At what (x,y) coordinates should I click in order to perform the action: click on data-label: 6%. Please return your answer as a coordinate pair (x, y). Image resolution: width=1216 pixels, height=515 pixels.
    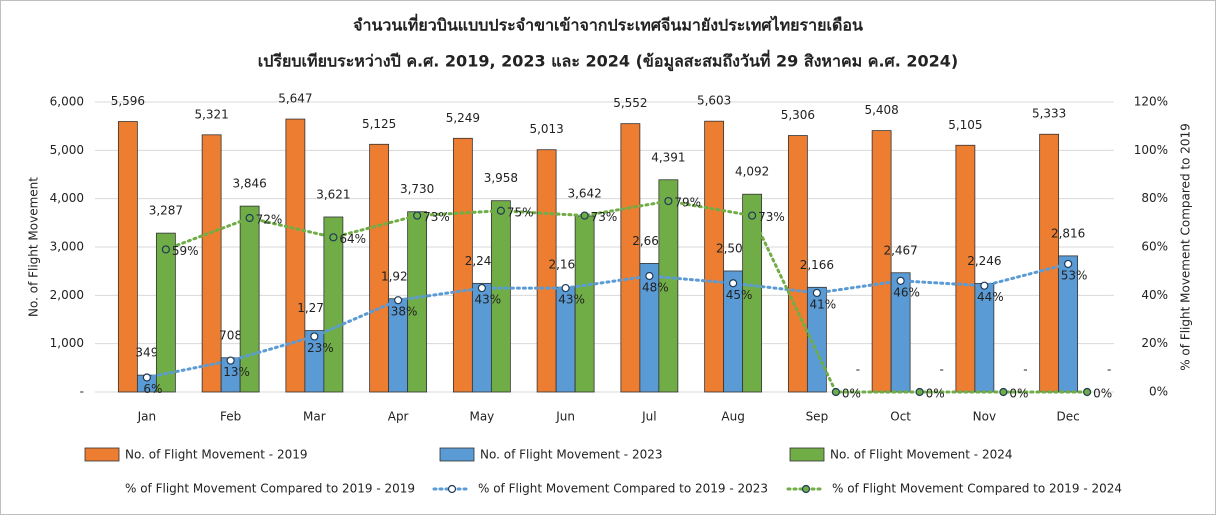
    Looking at the image, I should click on (152, 389).